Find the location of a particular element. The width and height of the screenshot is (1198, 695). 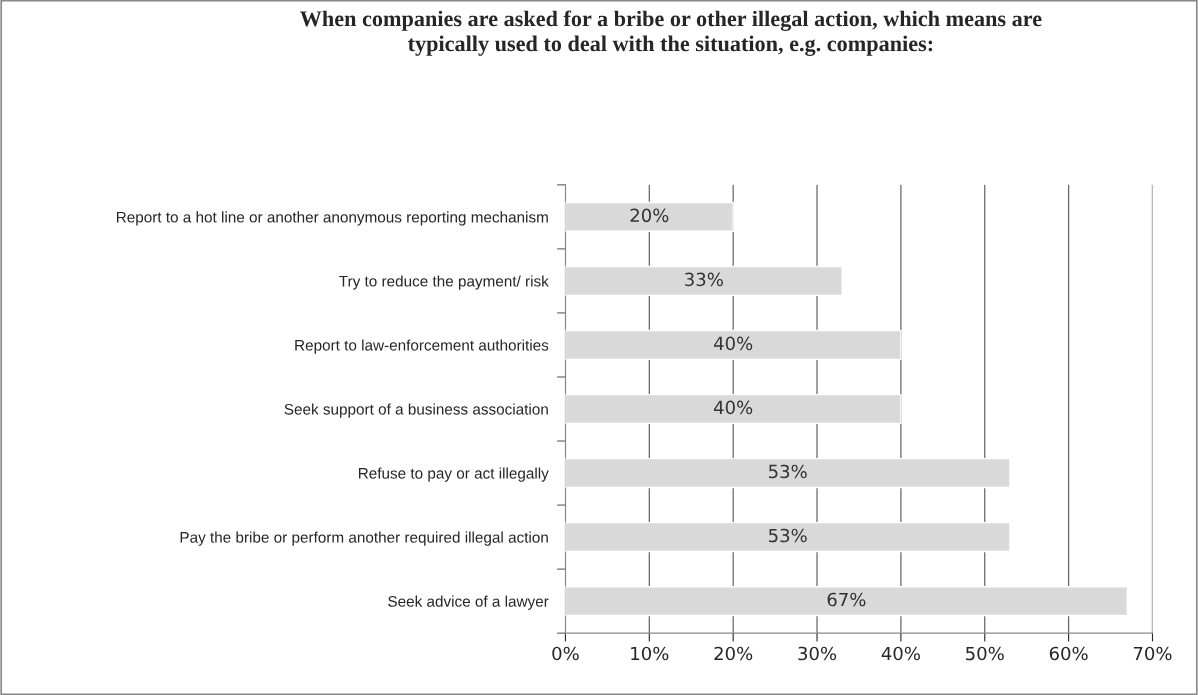

chart-title: When companies are asked for a bribe or other illegal action, which means are typically used to deal with the situation, e.g. companies: is located at coordinates (670, 33).